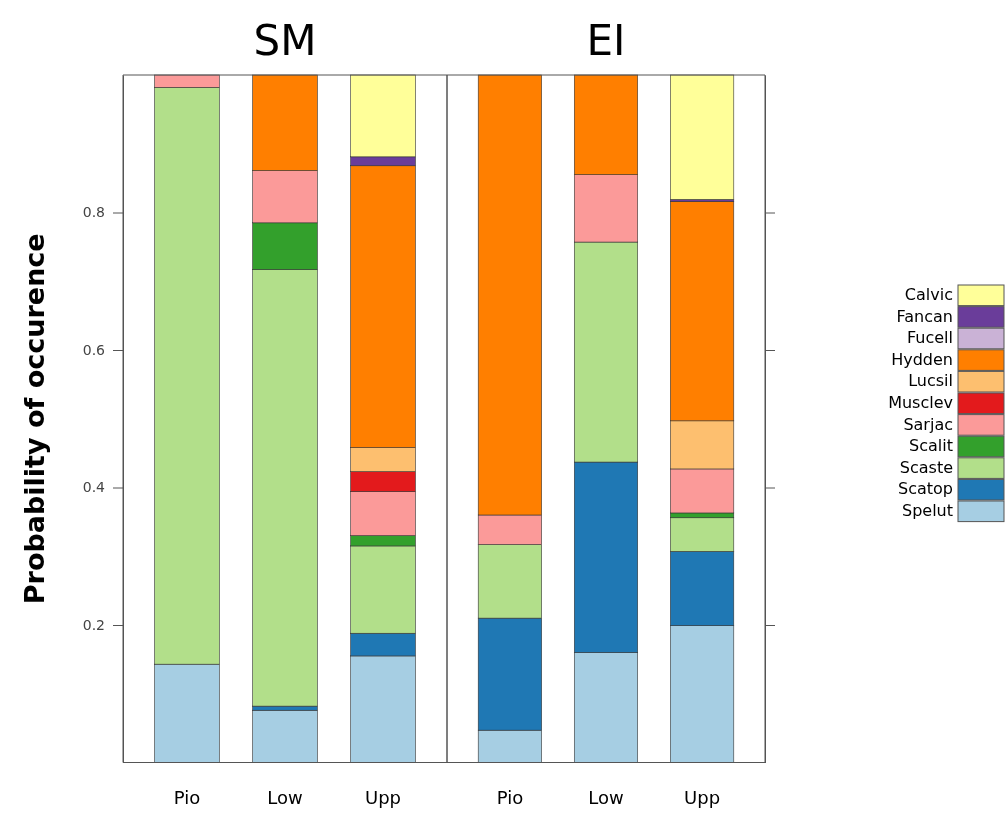 Image resolution: width=1008 pixels, height=814 pixels. What do you see at coordinates (925, 489) in the screenshot?
I see `legend-label: Scatop` at bounding box center [925, 489].